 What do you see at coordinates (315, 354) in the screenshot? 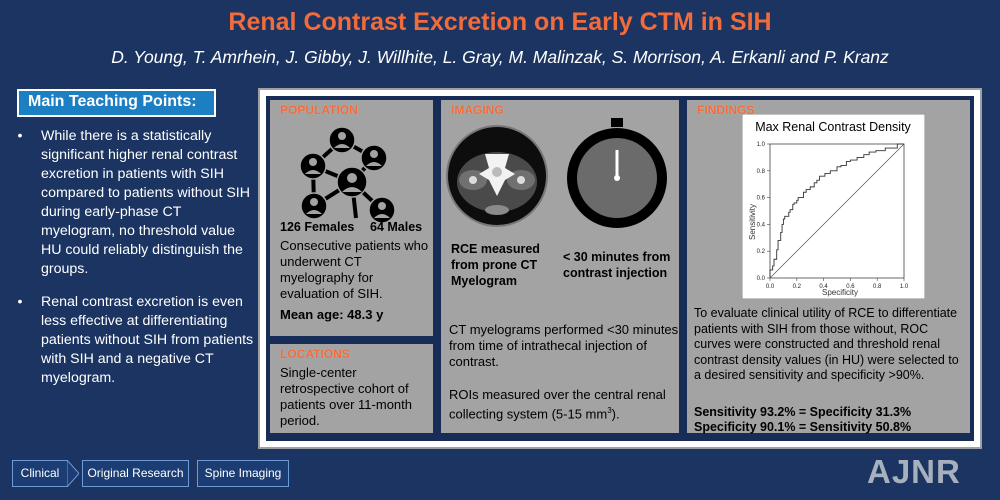
I see `locations-heading: LOCATIONS` at bounding box center [315, 354].